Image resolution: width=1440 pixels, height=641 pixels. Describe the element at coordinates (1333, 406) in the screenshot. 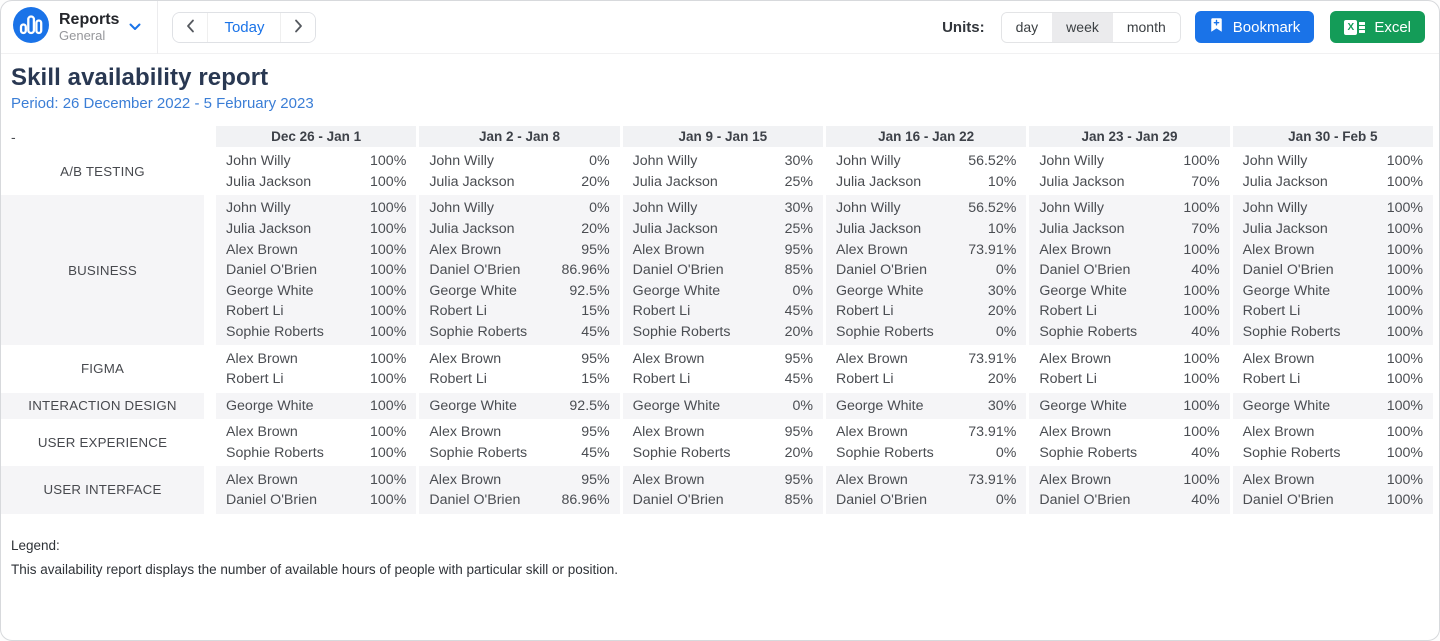

I see `person-availability-line: George White 100%` at that location.